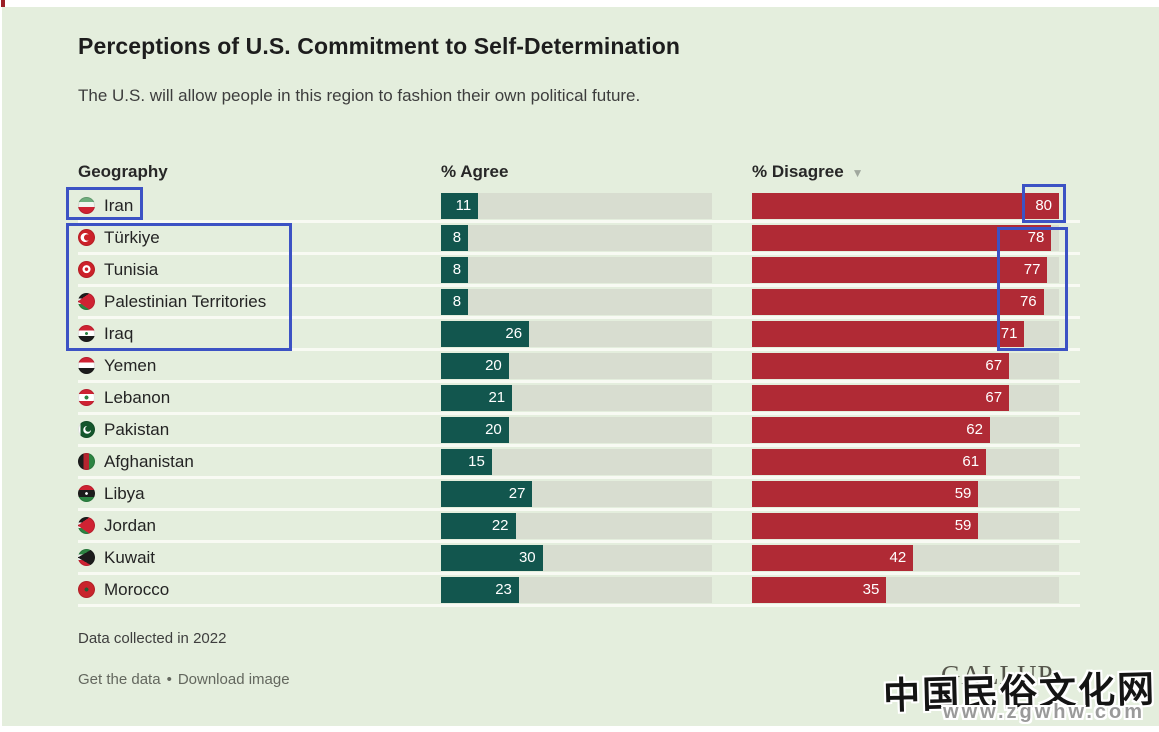 The image size is (1159, 732). I want to click on disagree-bar: 35, so click(819, 589).